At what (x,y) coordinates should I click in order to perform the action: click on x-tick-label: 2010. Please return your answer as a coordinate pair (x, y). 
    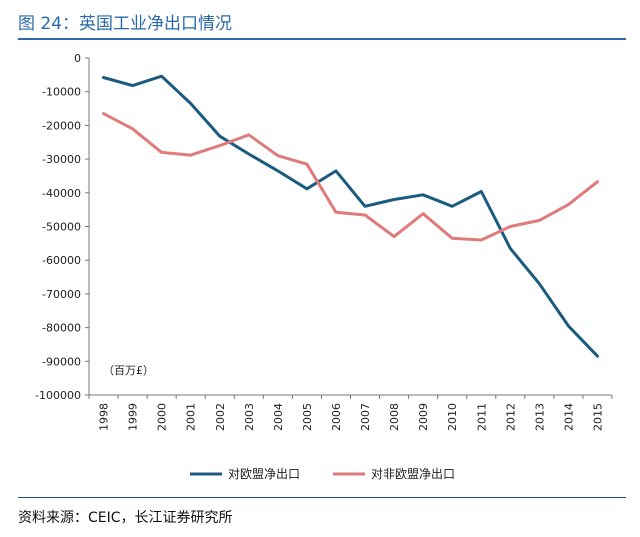
    Looking at the image, I should click on (452, 417).